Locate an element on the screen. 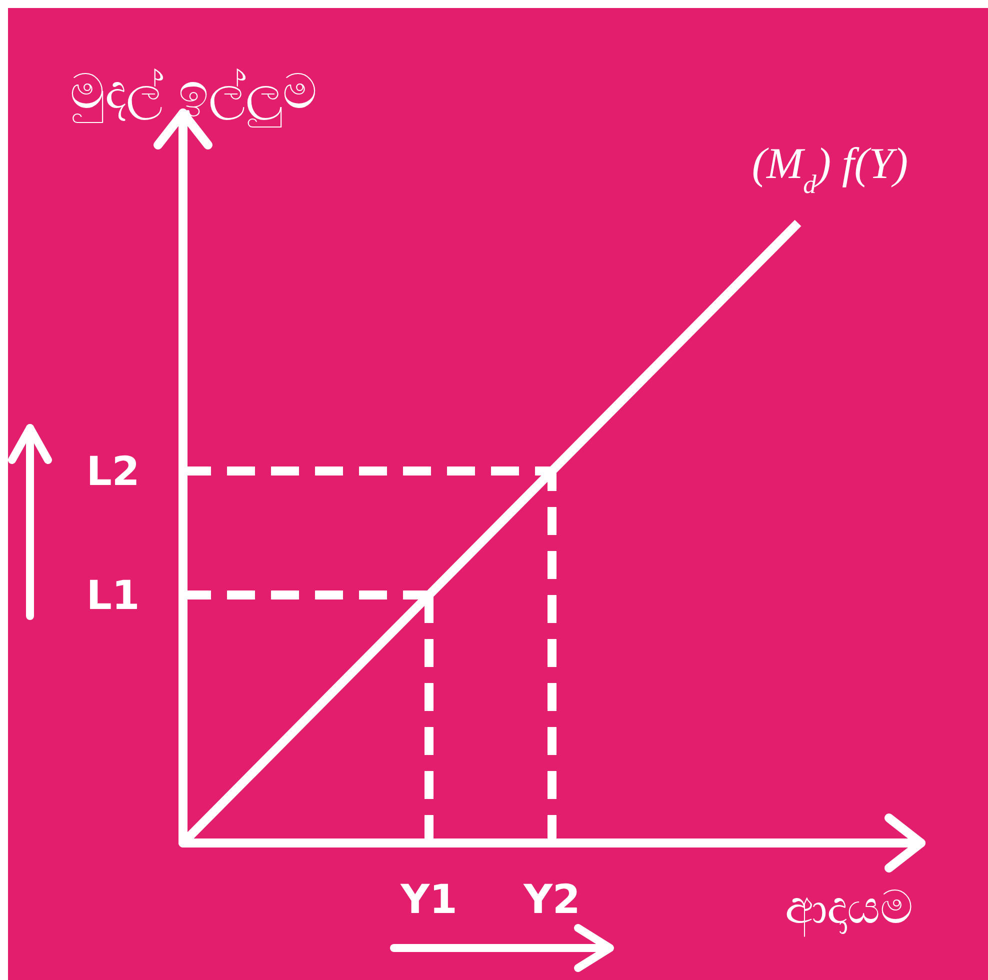 The height and width of the screenshot is (980, 988). x-axis-title: ආදායම is located at coordinates (849, 908).